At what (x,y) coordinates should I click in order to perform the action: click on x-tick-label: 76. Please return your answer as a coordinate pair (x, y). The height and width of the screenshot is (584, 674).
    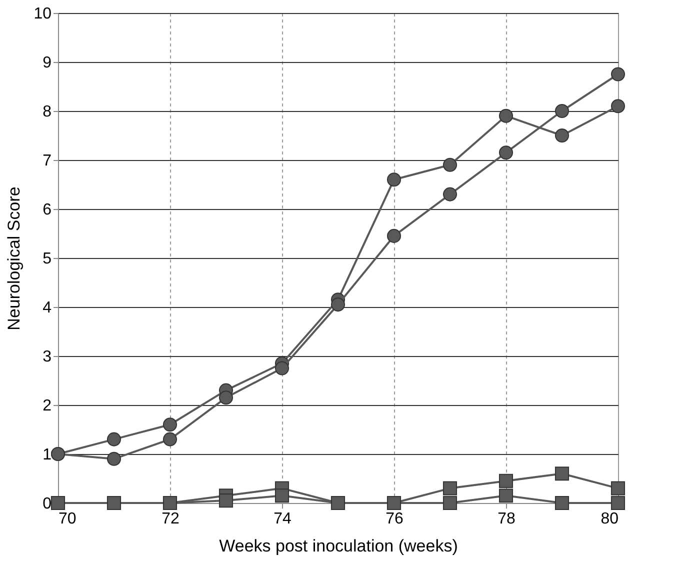
    Looking at the image, I should click on (395, 519).